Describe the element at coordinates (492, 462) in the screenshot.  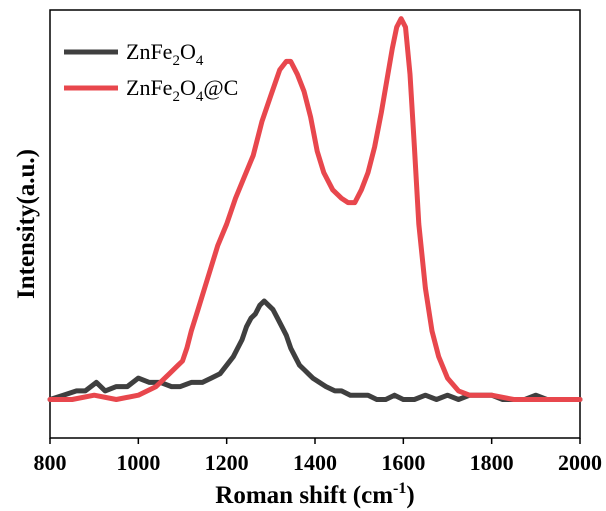
I see `x-tick-label: 1800` at that location.